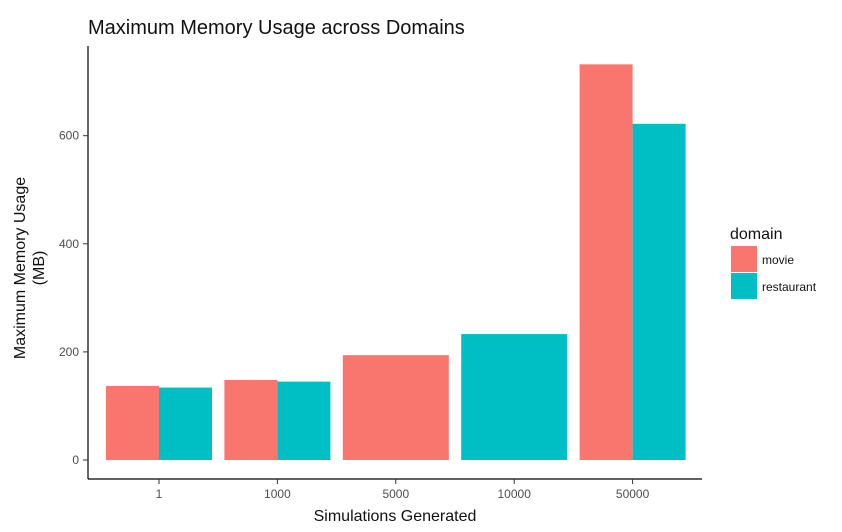 The width and height of the screenshot is (842, 532). I want to click on legend-key-movie, so click(744, 259).